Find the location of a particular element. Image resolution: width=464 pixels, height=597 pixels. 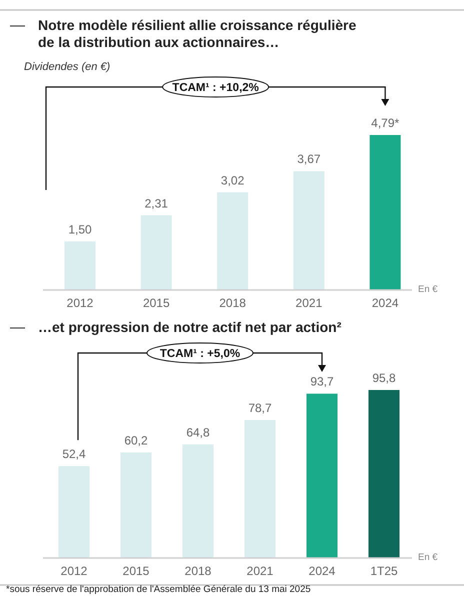

data-label: 3,02 is located at coordinates (232, 180).